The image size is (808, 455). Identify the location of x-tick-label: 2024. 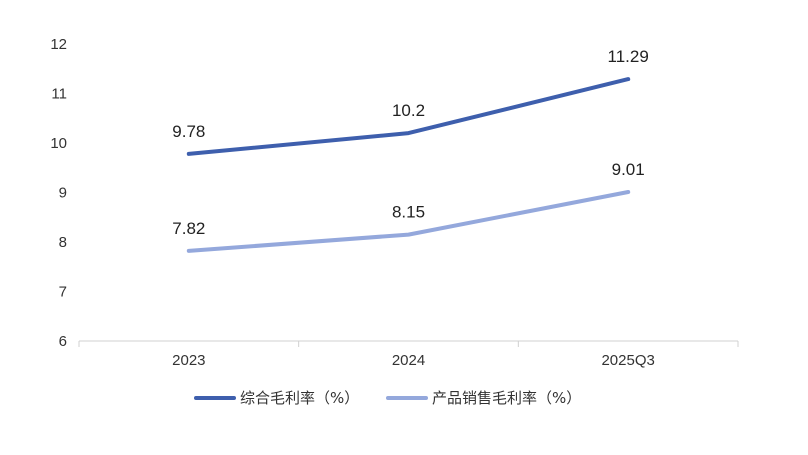
(408, 360).